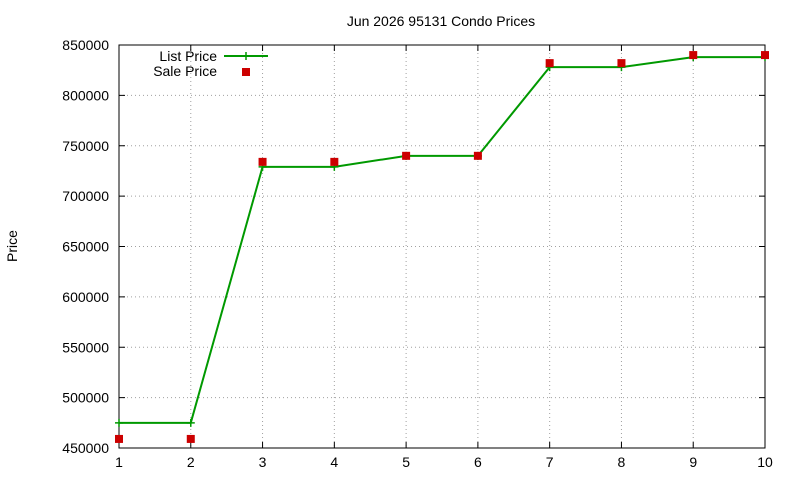 The image size is (800, 480). What do you see at coordinates (334, 462) in the screenshot?
I see `x-tick-label: 4` at bounding box center [334, 462].